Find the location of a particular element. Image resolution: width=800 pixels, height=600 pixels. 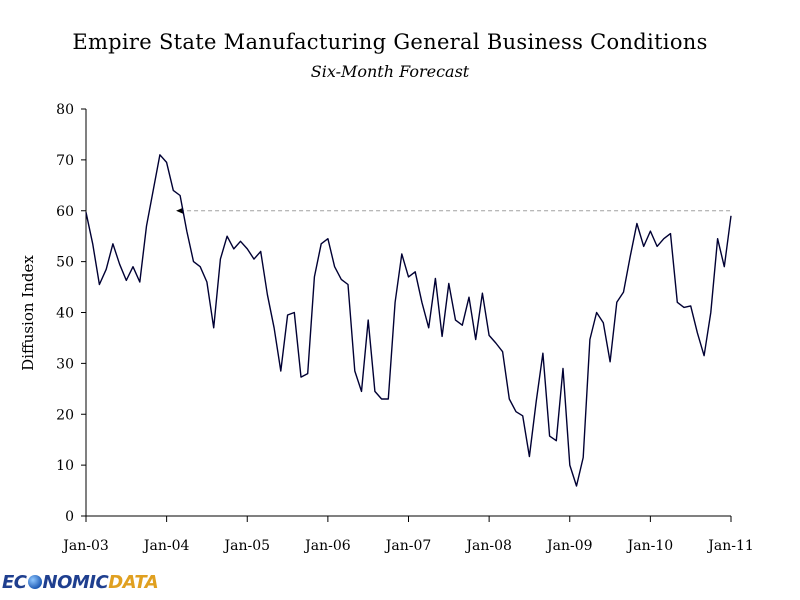

x-tick-label: Jan-10 is located at coordinates (650, 546).